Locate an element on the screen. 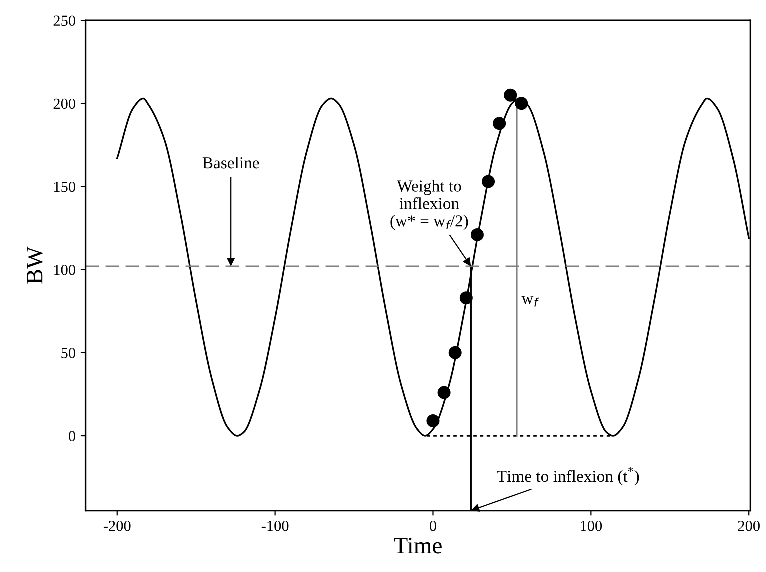  x-tick-label: -200 is located at coordinates (117, 526).